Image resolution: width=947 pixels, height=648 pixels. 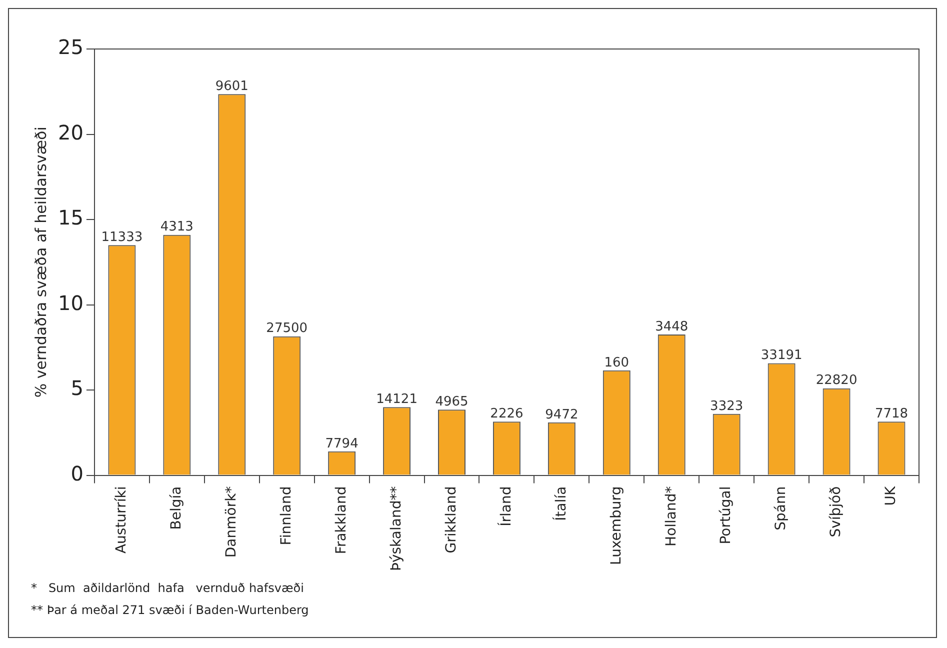 What do you see at coordinates (170, 610) in the screenshot?
I see `text: ** Þar á meðal 271 svæði í Baden-Wurtenberg` at bounding box center [170, 610].